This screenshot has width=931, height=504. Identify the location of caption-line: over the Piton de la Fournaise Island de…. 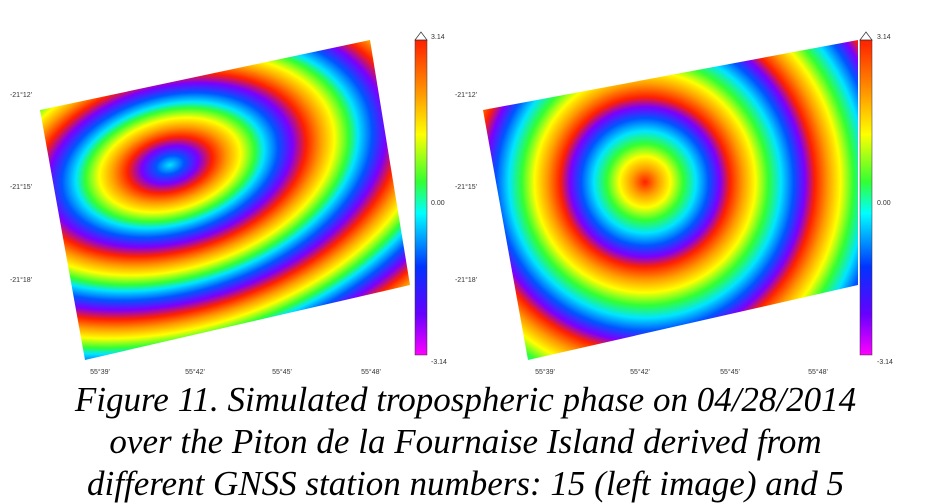
(465, 441).